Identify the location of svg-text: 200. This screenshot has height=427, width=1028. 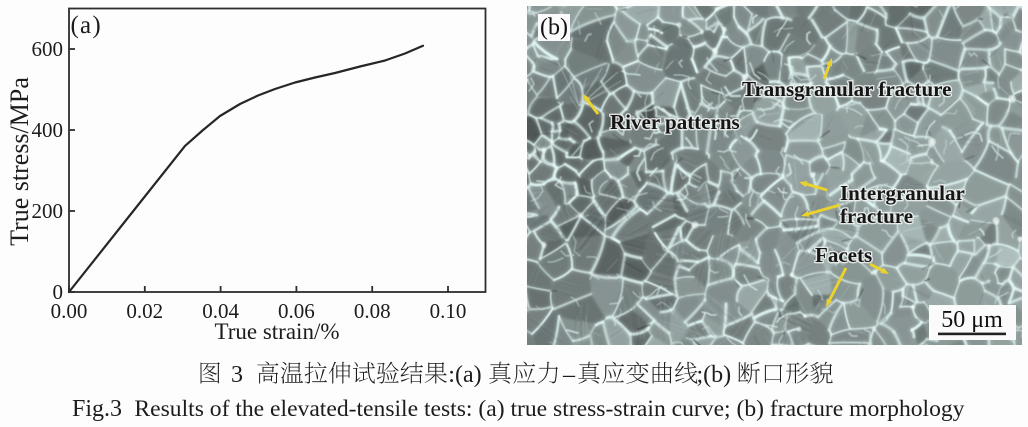
(48, 211).